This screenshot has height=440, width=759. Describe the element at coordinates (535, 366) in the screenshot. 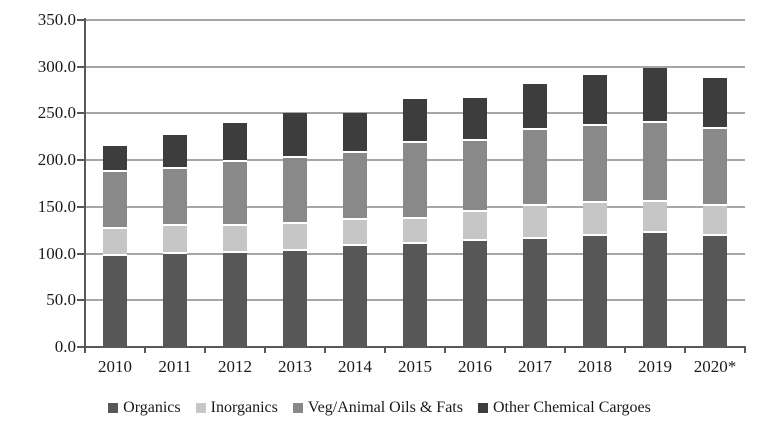

I see `x-tick-label: 2017` at that location.